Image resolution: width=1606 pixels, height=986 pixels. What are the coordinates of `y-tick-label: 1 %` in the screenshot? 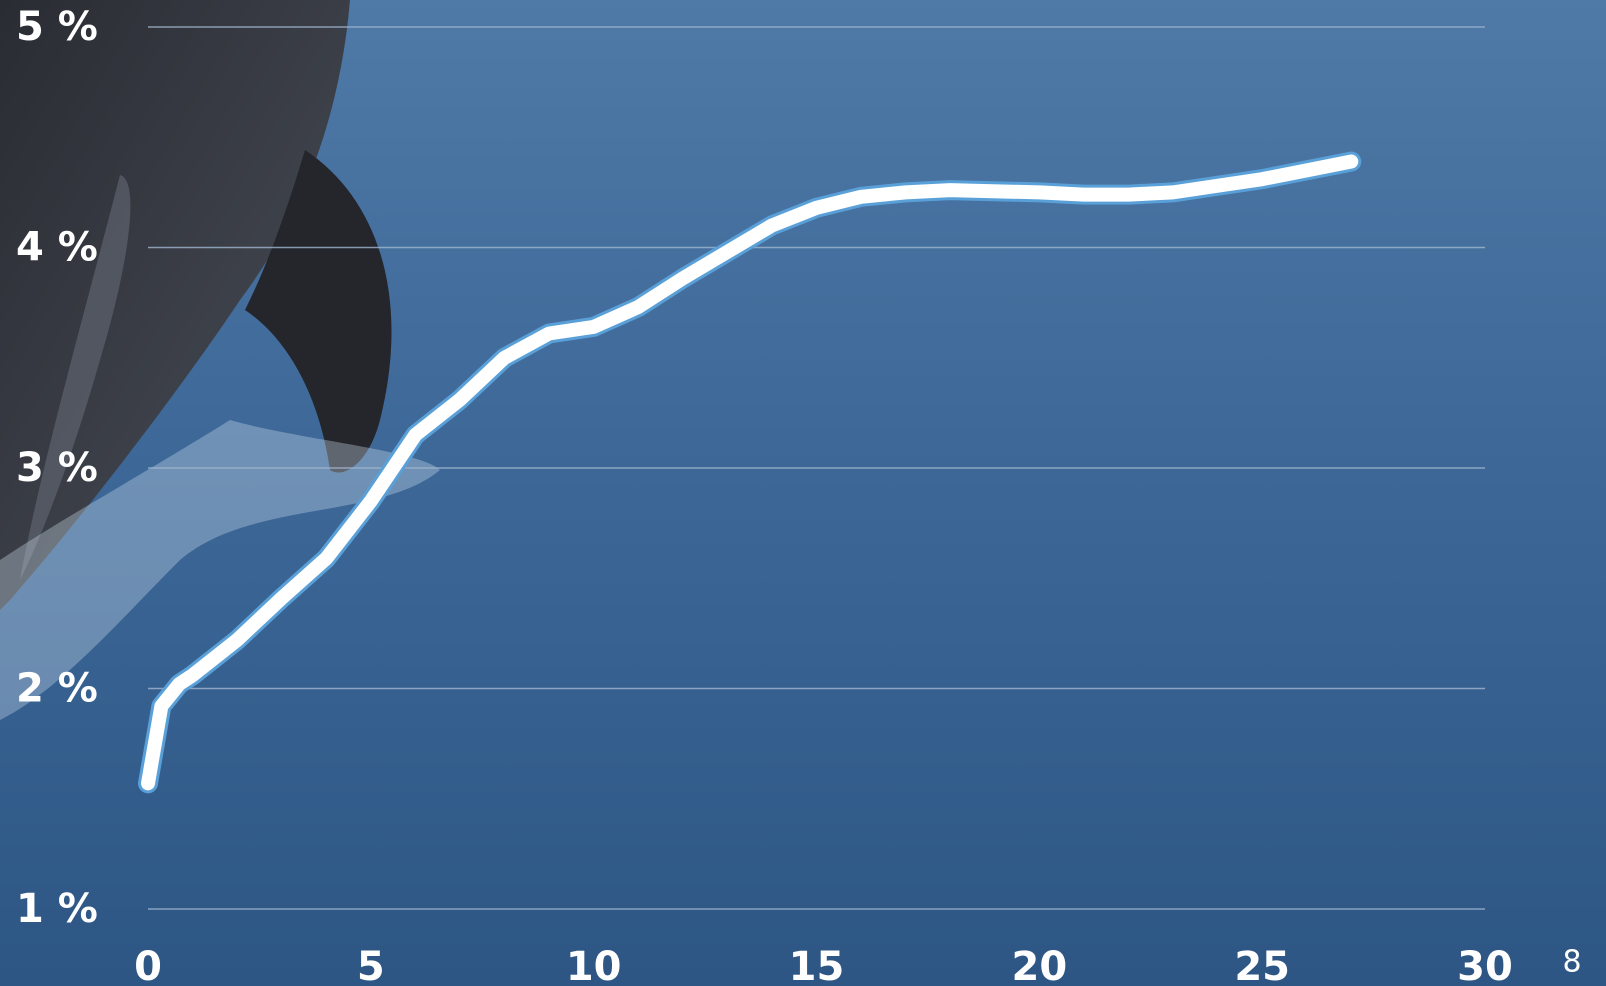 It's located at (57, 909).